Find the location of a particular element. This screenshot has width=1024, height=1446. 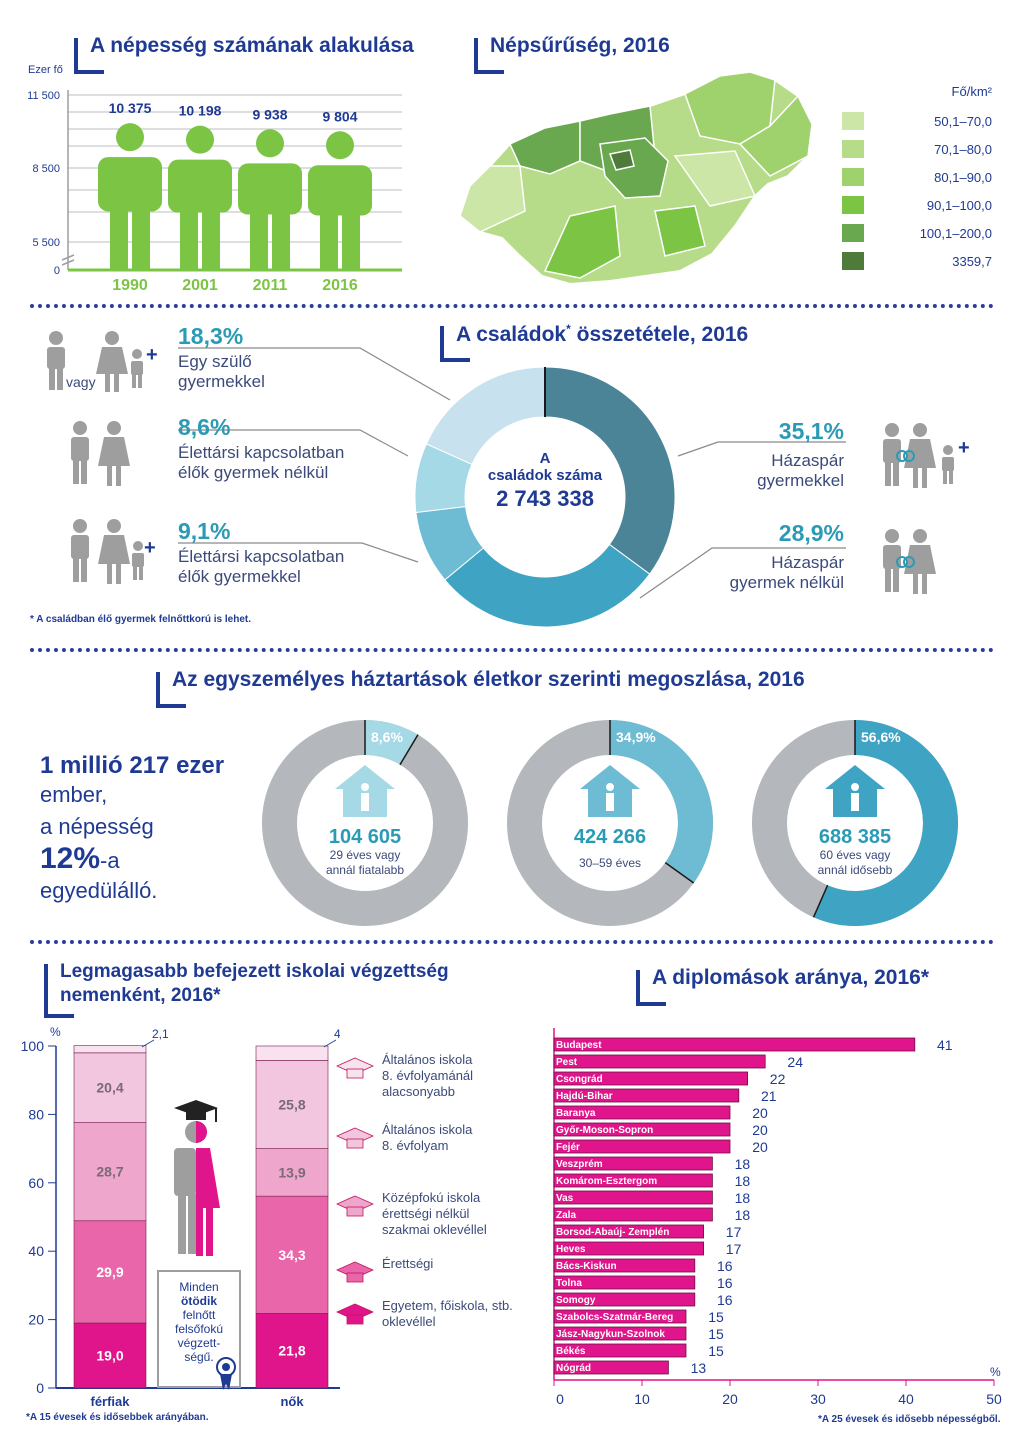

single-donut-slice is located at coordinates (391, 742).